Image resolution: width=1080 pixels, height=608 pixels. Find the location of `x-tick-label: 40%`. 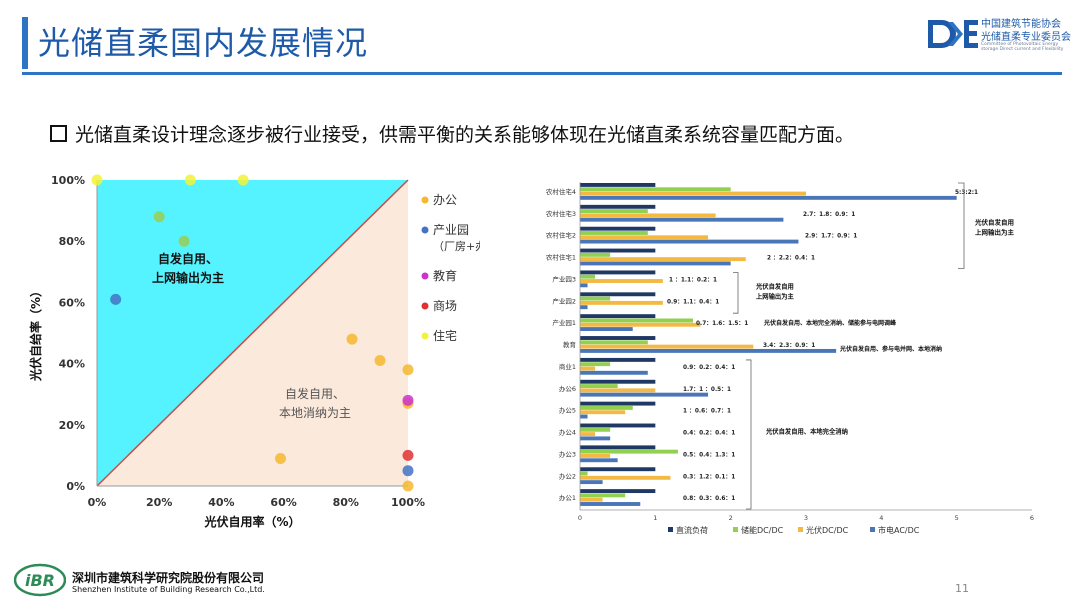

x-tick-label: 40% is located at coordinates (221, 502).